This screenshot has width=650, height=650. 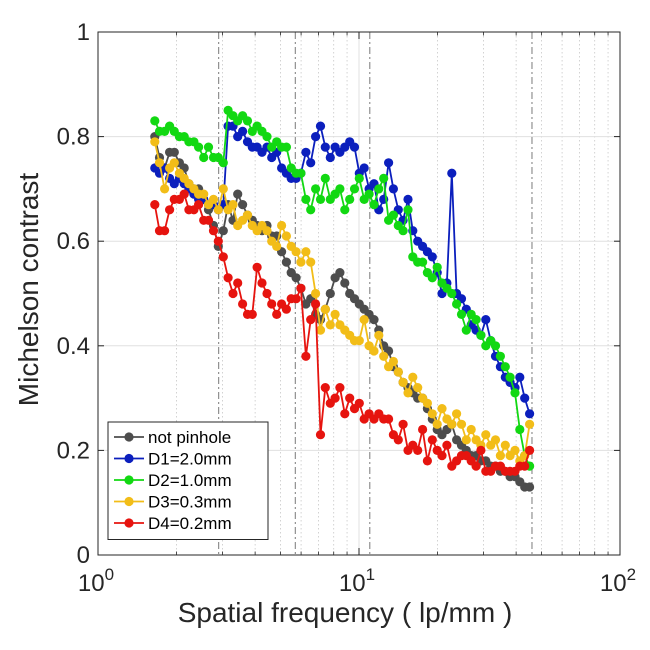 What do you see at coordinates (96, 581) in the screenshot?
I see `x-tick-label: 10⁰` at bounding box center [96, 581].